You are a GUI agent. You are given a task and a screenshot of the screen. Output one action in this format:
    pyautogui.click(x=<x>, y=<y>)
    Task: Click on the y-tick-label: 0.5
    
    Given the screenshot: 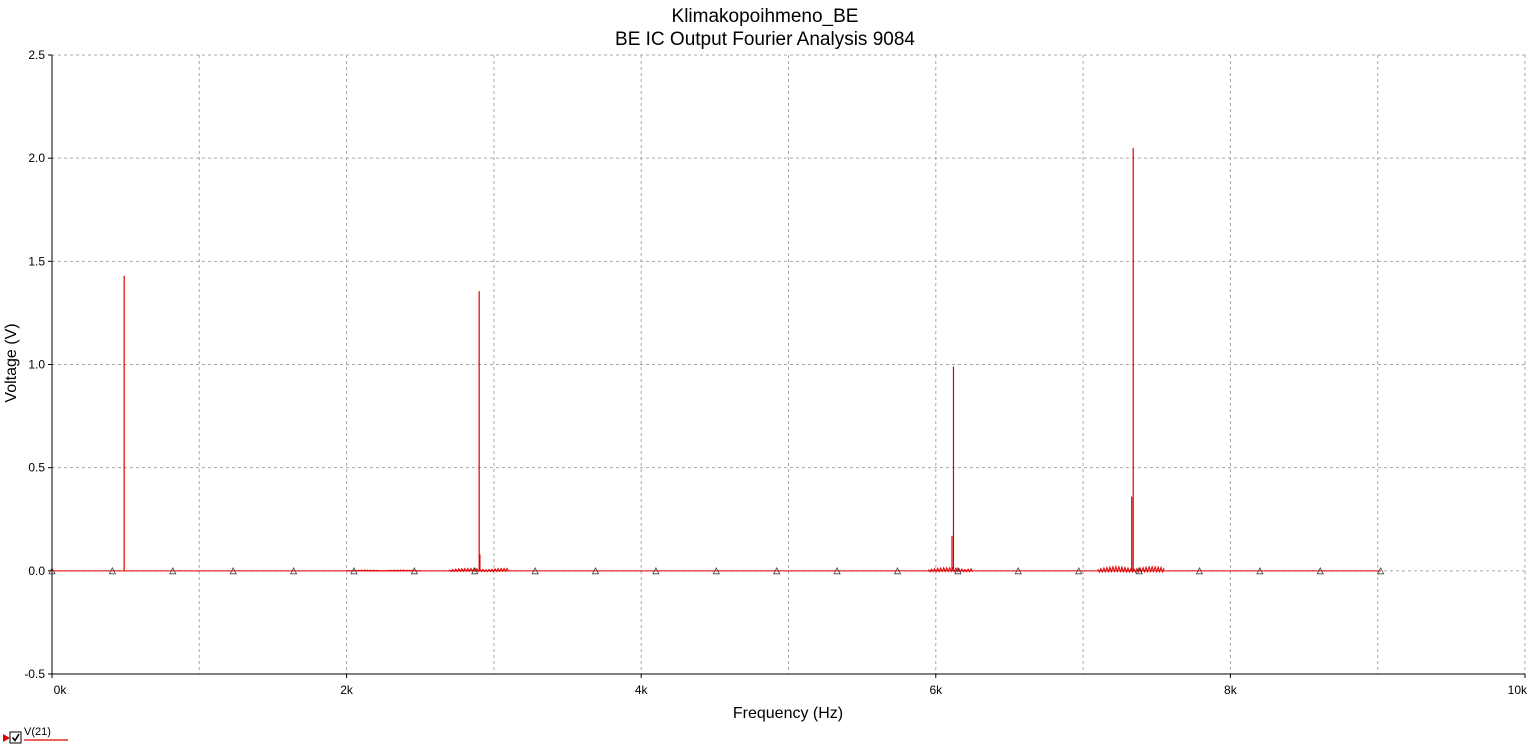 What is the action you would take?
    pyautogui.click(x=36, y=468)
    